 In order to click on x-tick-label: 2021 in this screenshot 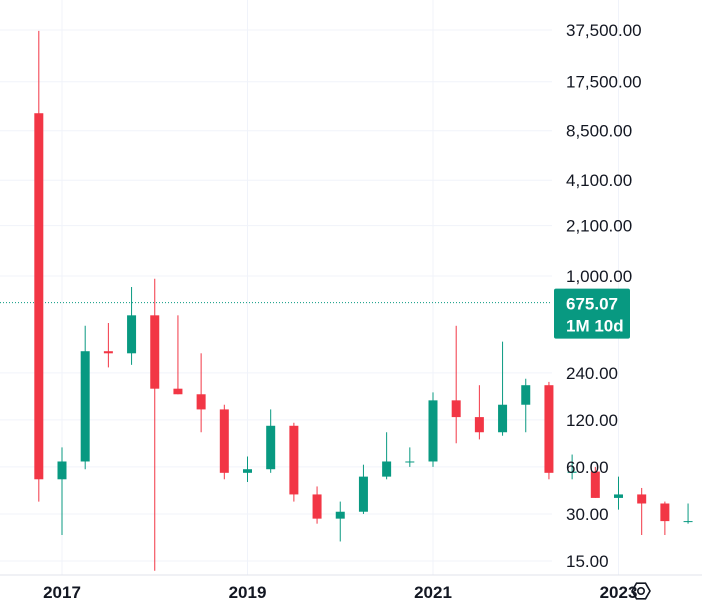, I will do `click(433, 592)`.